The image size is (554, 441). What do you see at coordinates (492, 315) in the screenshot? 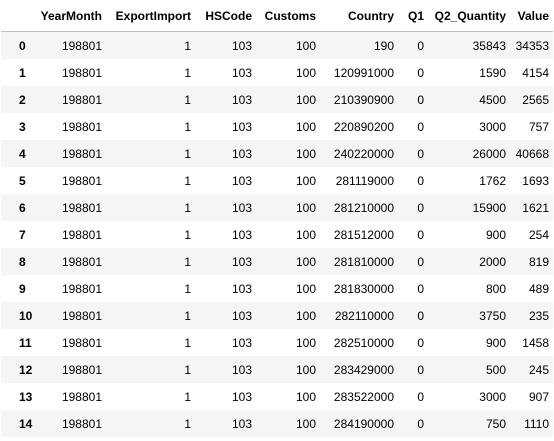
I see `q2-quantity-cell: 3750` at bounding box center [492, 315].